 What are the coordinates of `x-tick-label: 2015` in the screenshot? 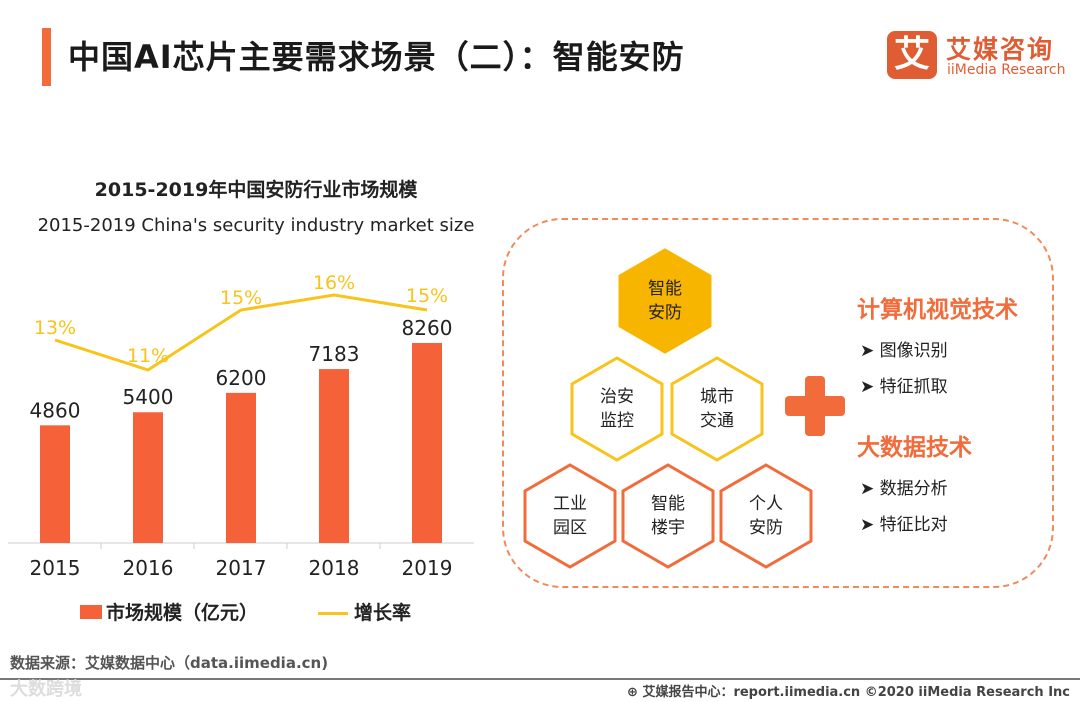 It's located at (55, 568).